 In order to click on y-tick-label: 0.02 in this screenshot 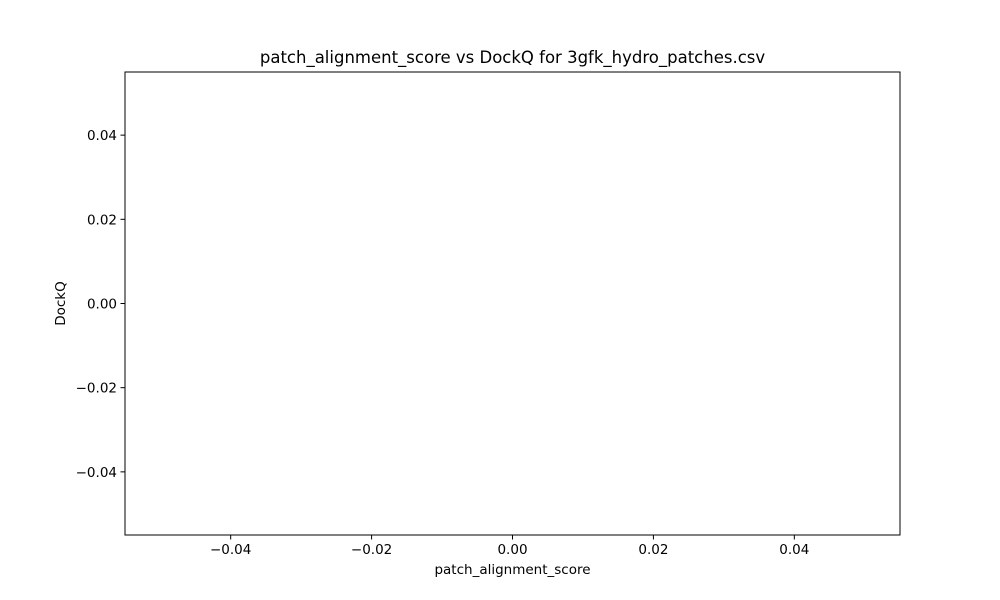, I will do `click(102, 220)`.